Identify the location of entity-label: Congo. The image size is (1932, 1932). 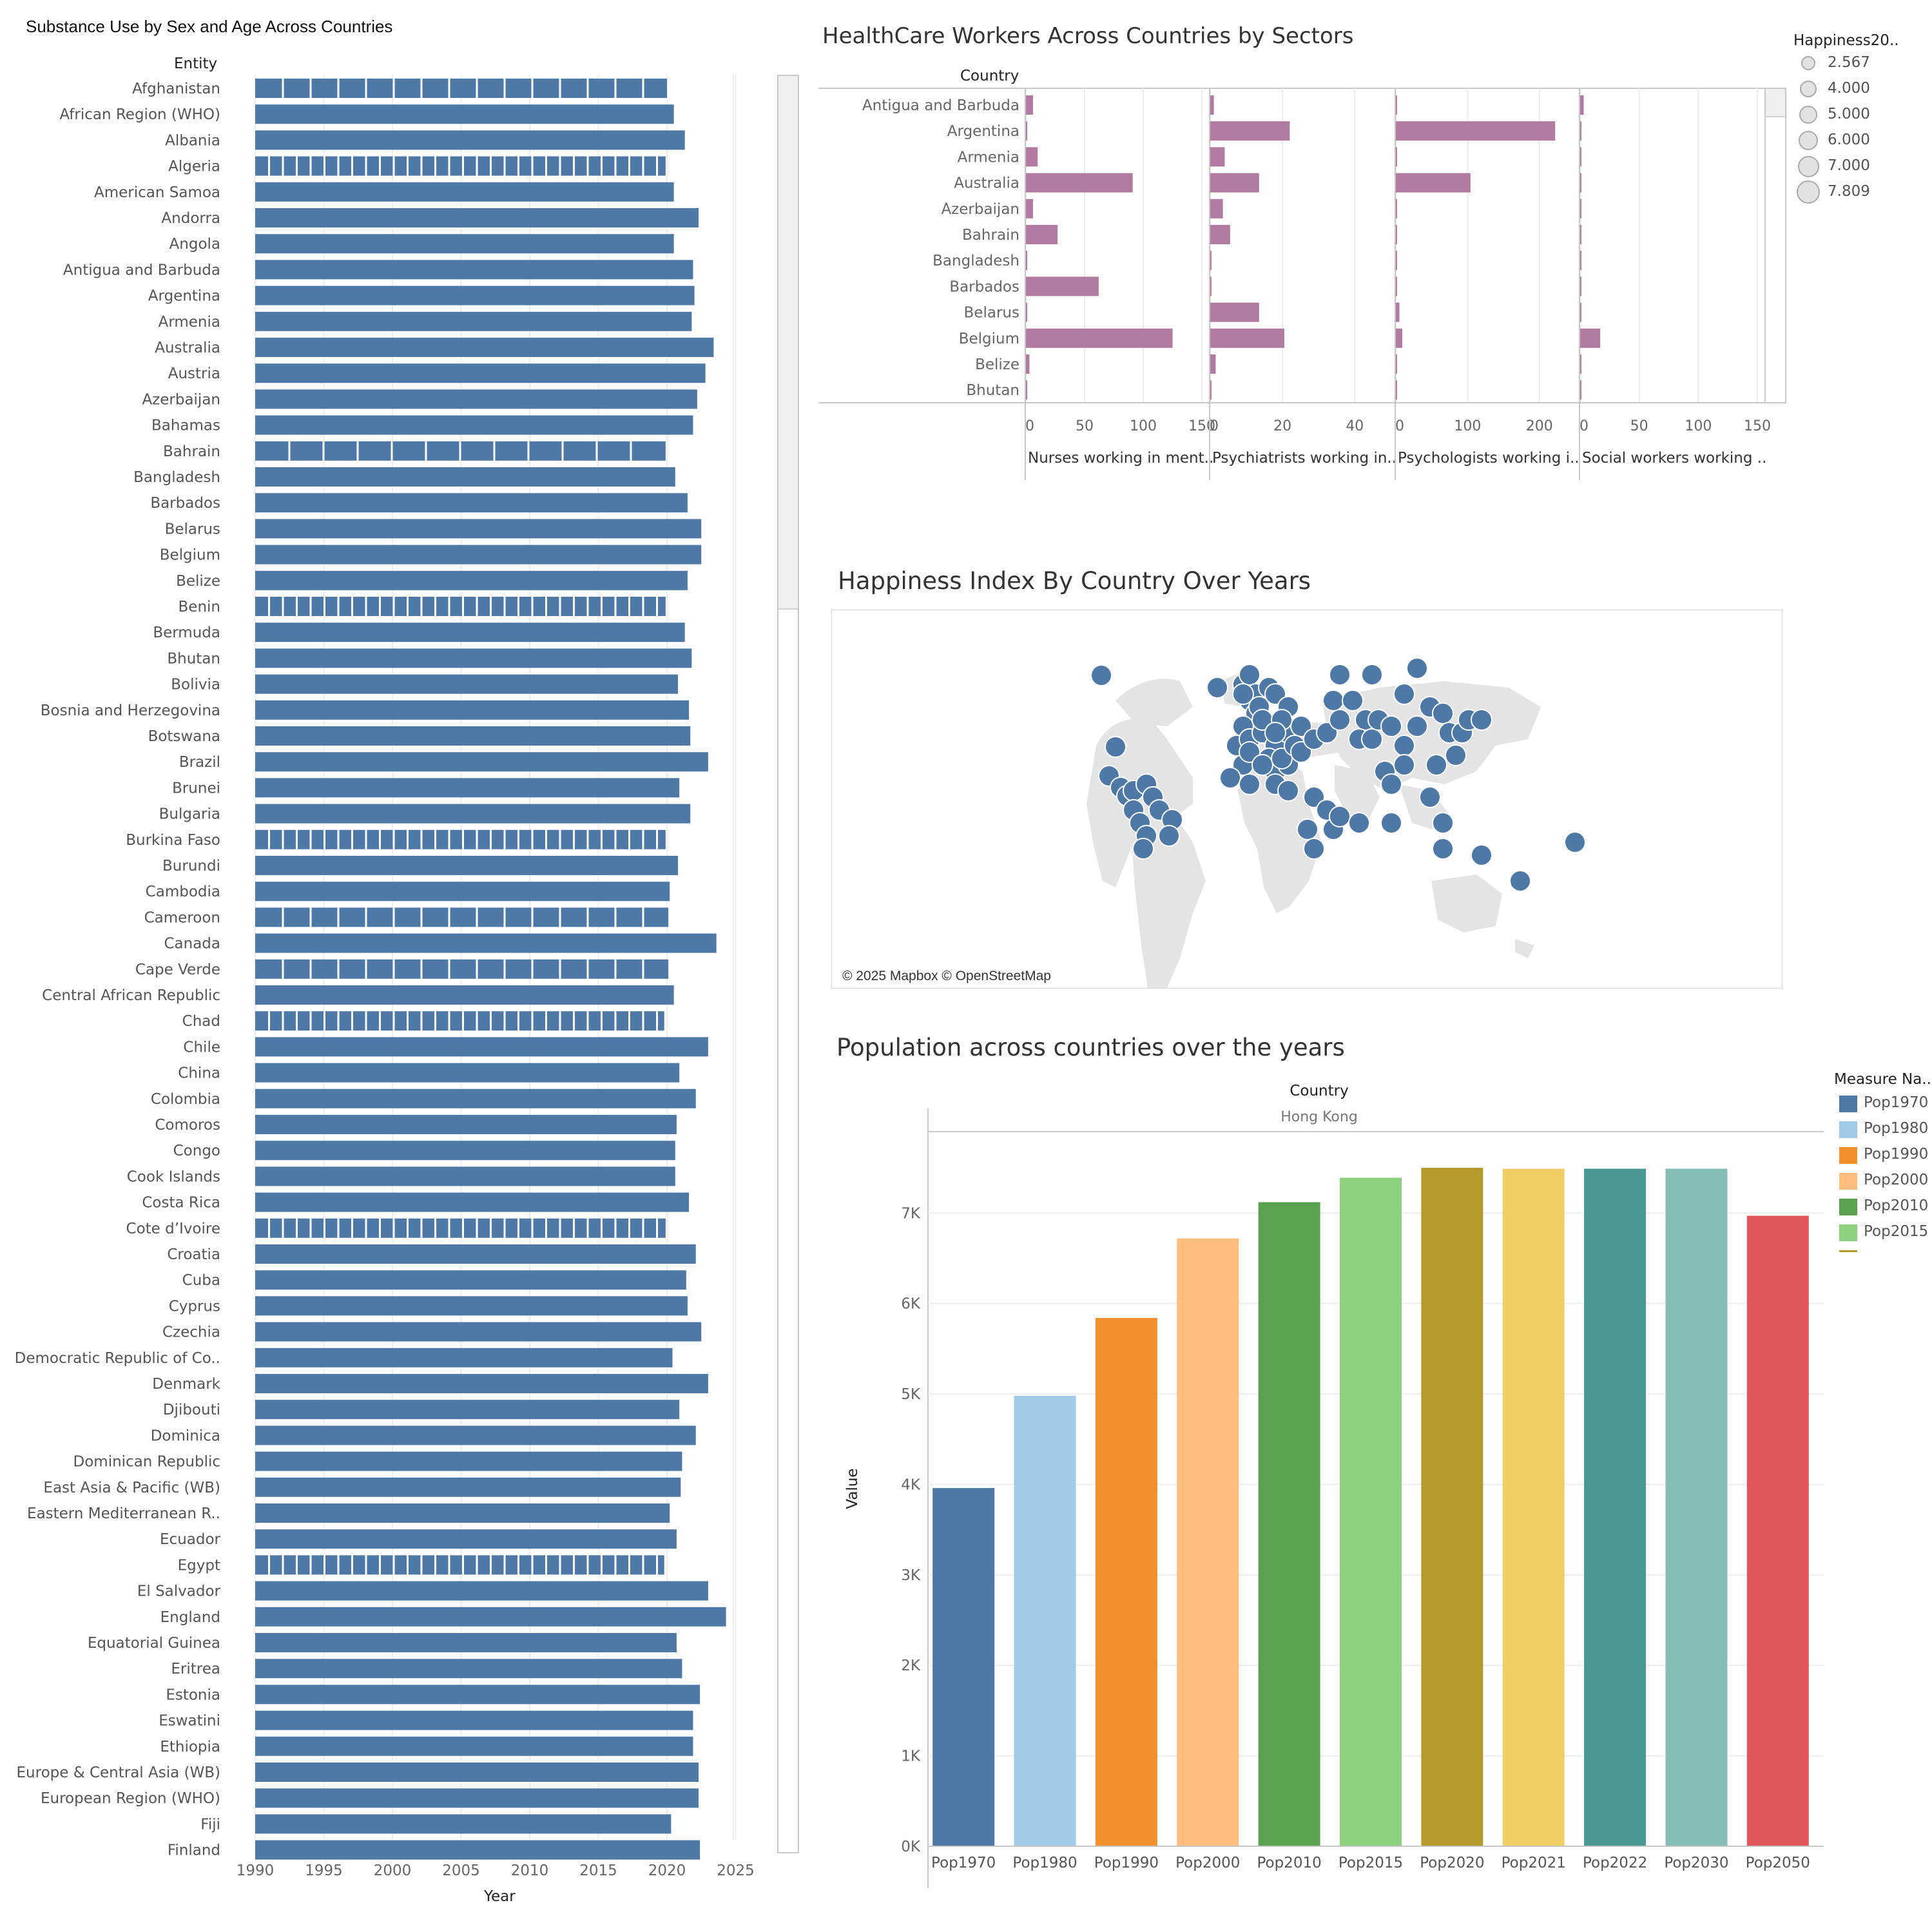
(197, 1151).